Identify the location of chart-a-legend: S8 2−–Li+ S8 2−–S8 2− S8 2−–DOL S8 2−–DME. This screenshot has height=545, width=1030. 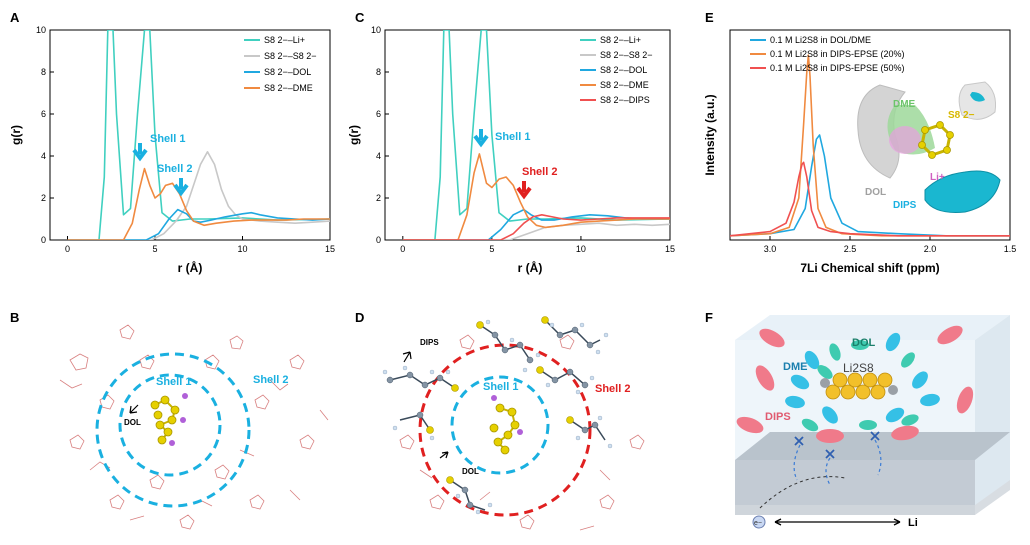
(280, 64).